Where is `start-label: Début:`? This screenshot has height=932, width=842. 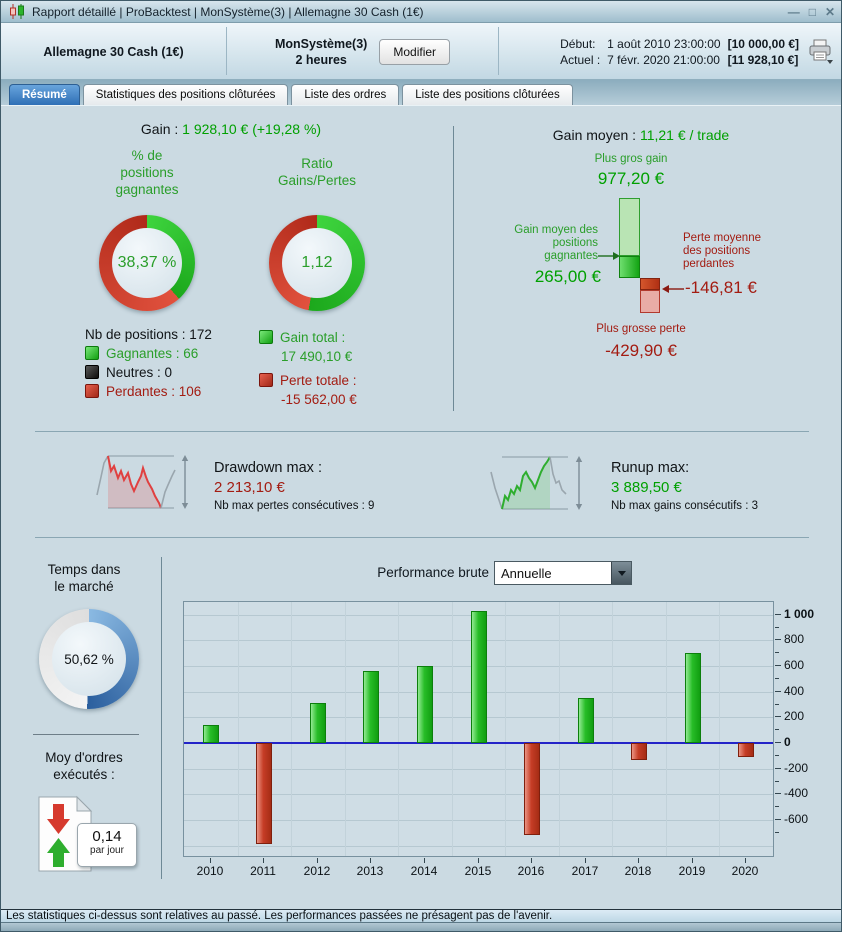
start-label: Début: is located at coordinates (578, 43).